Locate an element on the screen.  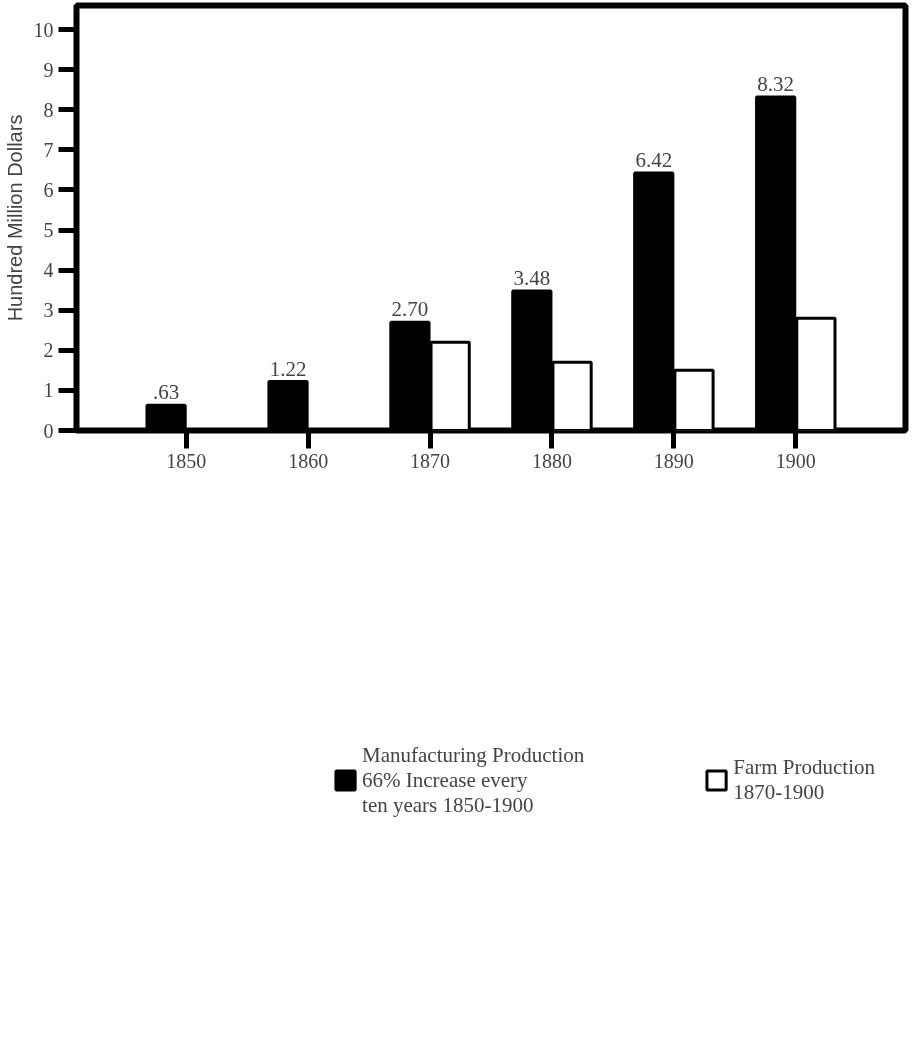
x-tick-label: 1850 is located at coordinates (186, 460).